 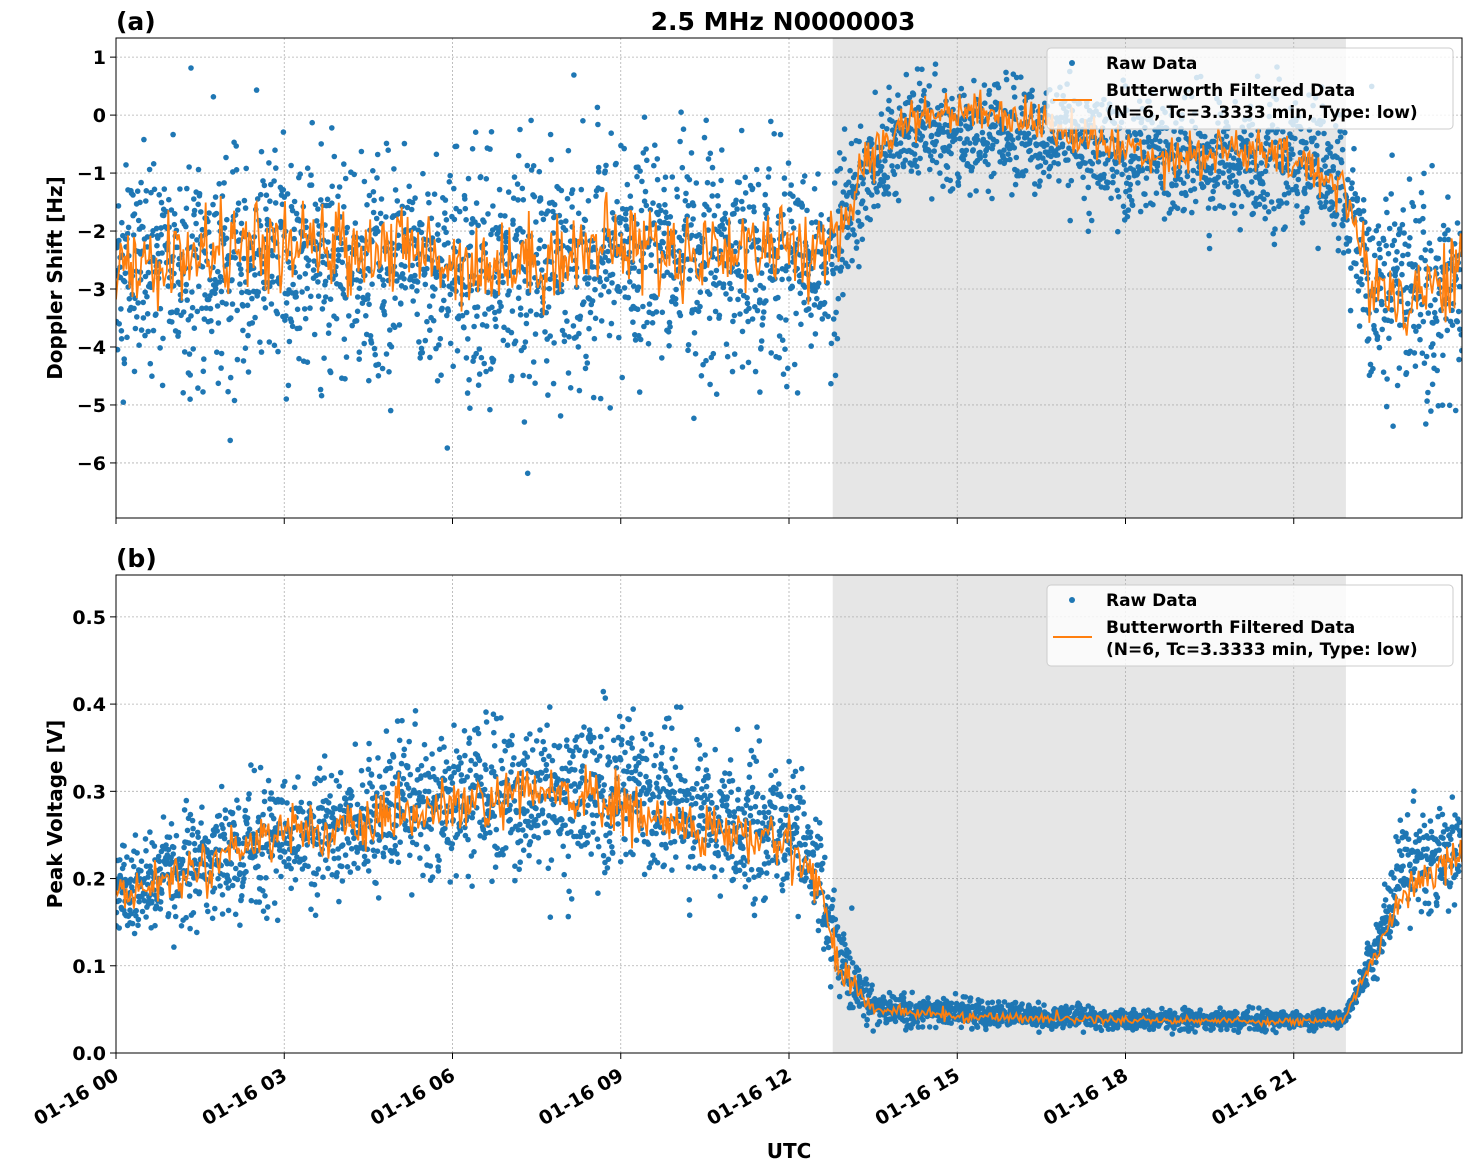 What do you see at coordinates (91, 232) in the screenshot?
I see `y-tick-label: −2` at bounding box center [91, 232].